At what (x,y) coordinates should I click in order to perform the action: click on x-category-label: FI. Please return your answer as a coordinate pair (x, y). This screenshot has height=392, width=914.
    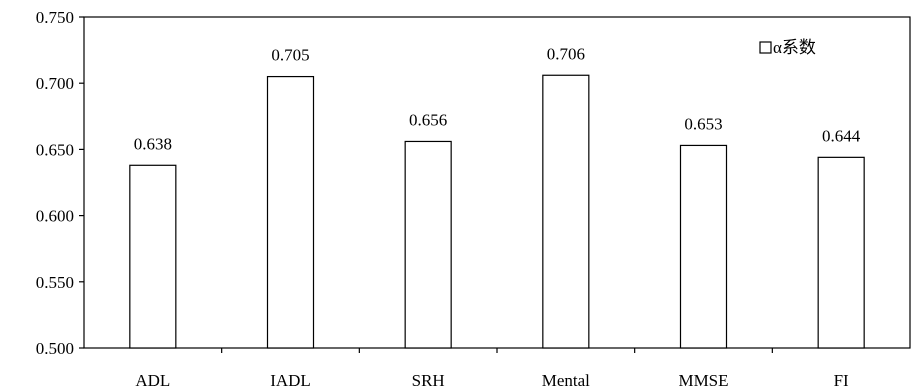
    Looking at the image, I should click on (841, 380).